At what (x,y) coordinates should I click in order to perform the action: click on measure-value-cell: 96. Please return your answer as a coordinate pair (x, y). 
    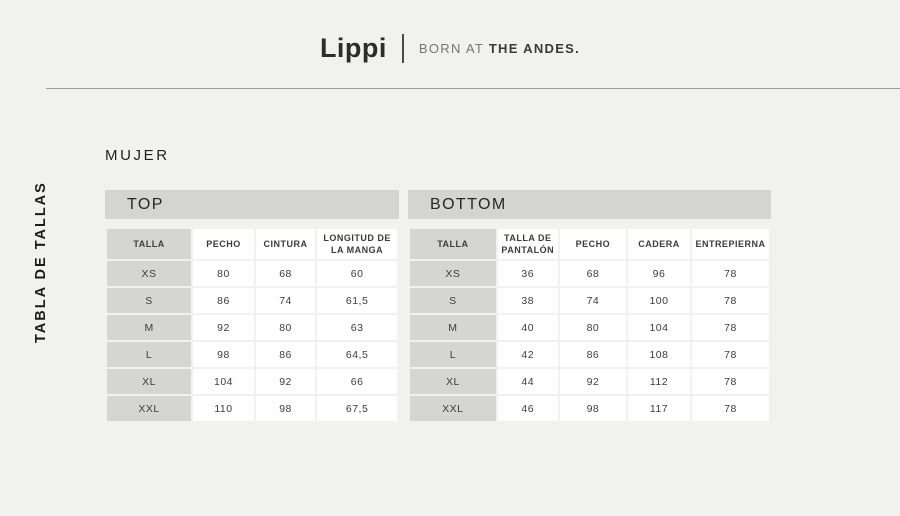
    Looking at the image, I should click on (659, 273).